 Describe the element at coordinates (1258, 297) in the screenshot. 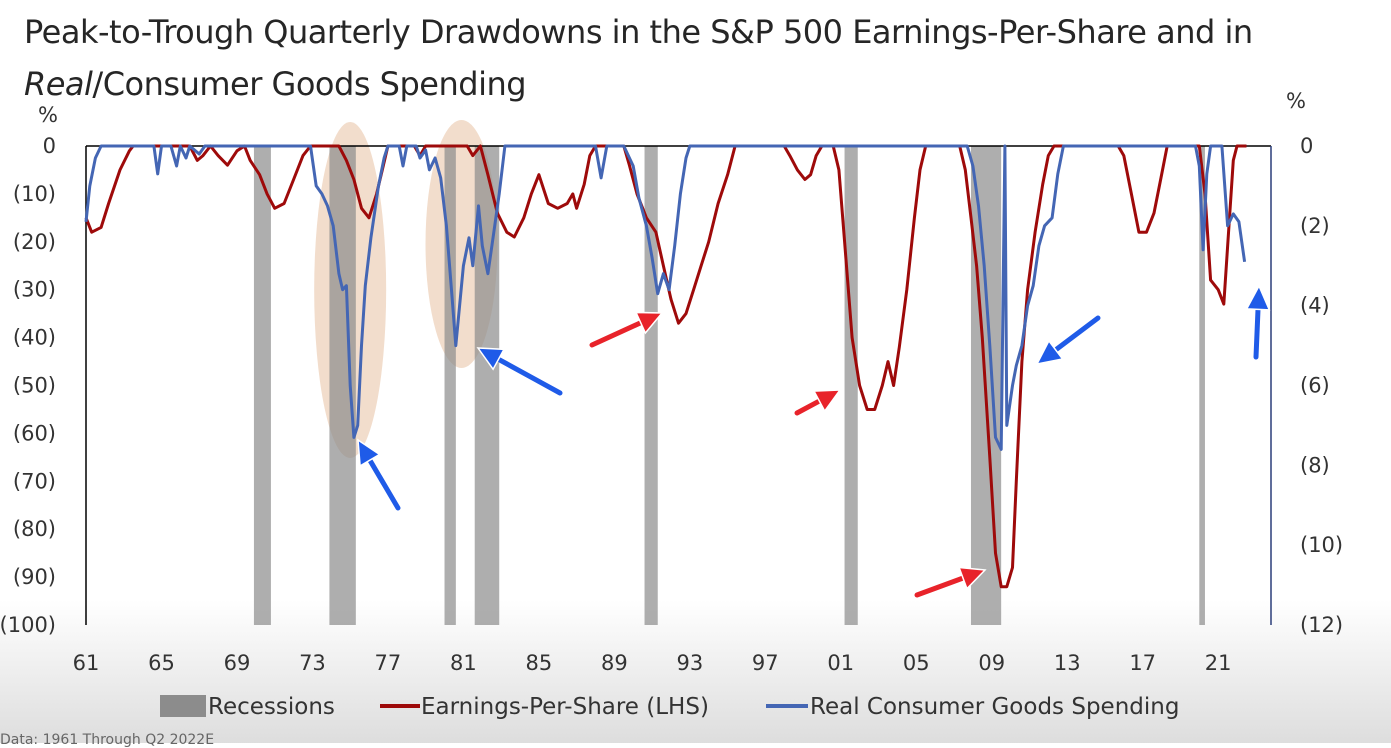

I see `blue-arrow-2022-head` at that location.